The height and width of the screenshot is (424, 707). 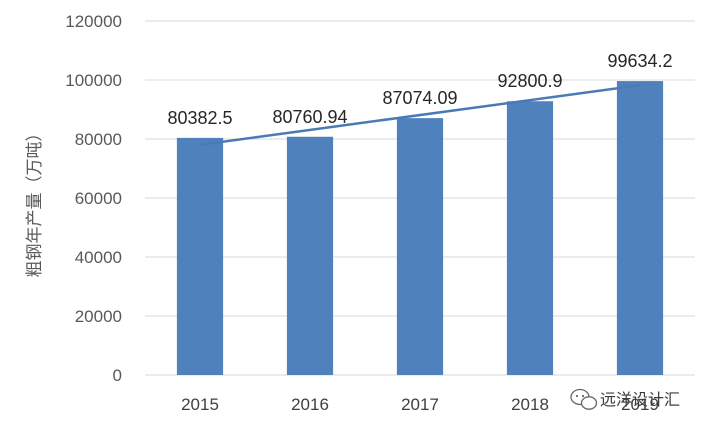 What do you see at coordinates (640, 228) in the screenshot?
I see `bar-2019` at bounding box center [640, 228].